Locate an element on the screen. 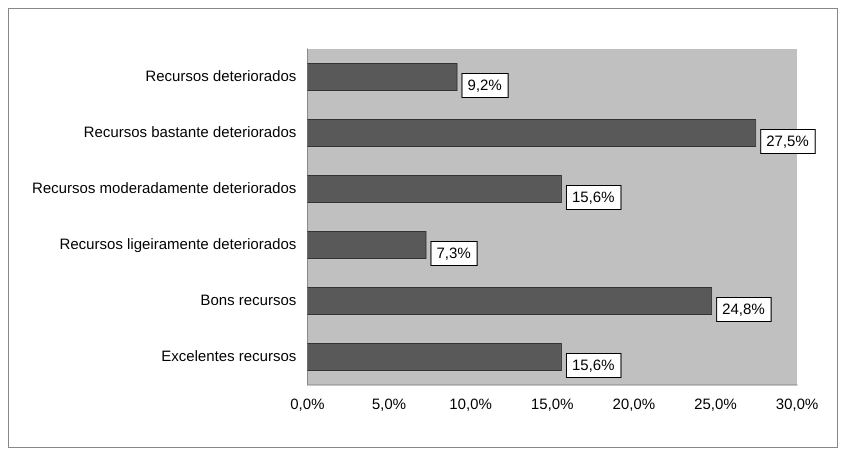  x-tick-label: 20,0% is located at coordinates (634, 405).